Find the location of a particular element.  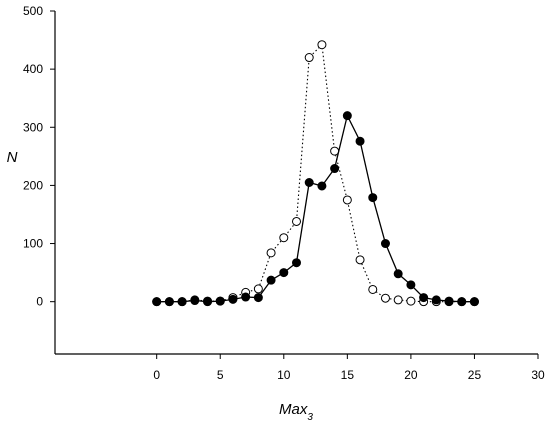

x-tick-label: 30 is located at coordinates (538, 375).